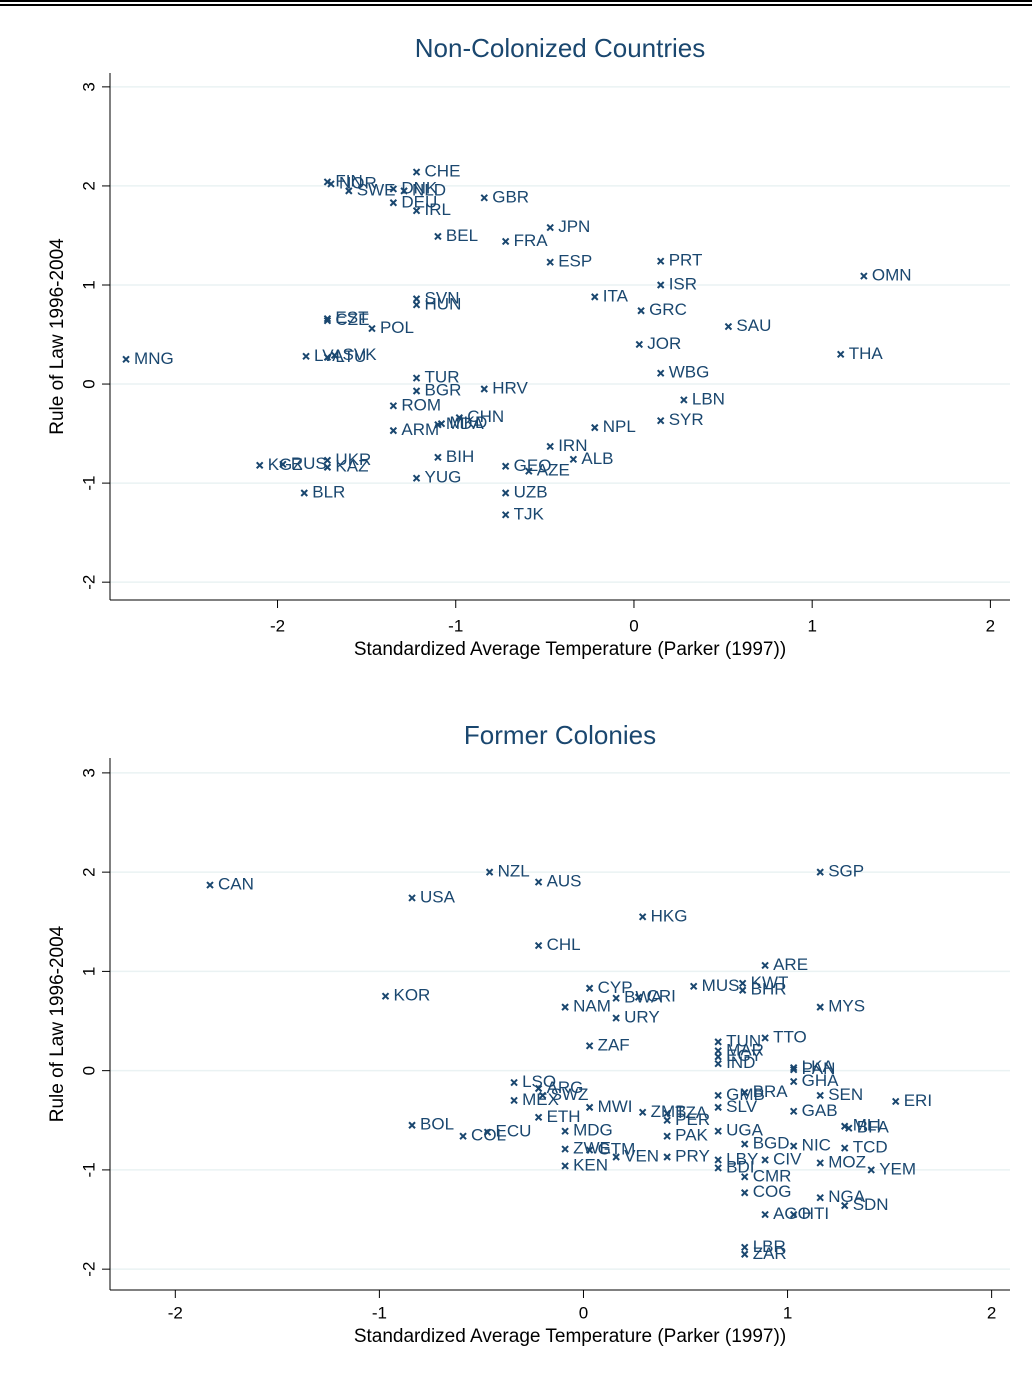 The height and width of the screenshot is (1374, 1032). I want to click on point-label: DNK, so click(419, 187).